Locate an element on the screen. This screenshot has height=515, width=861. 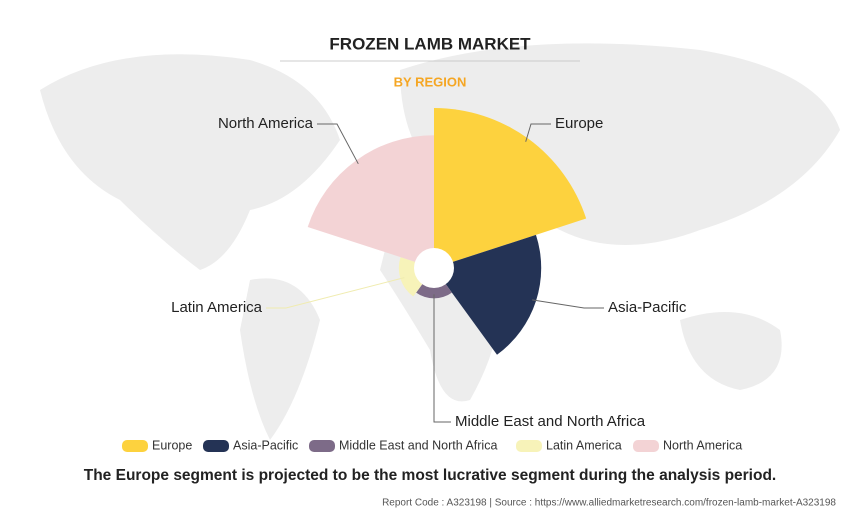
legend-label: North America is located at coordinates (702, 445).